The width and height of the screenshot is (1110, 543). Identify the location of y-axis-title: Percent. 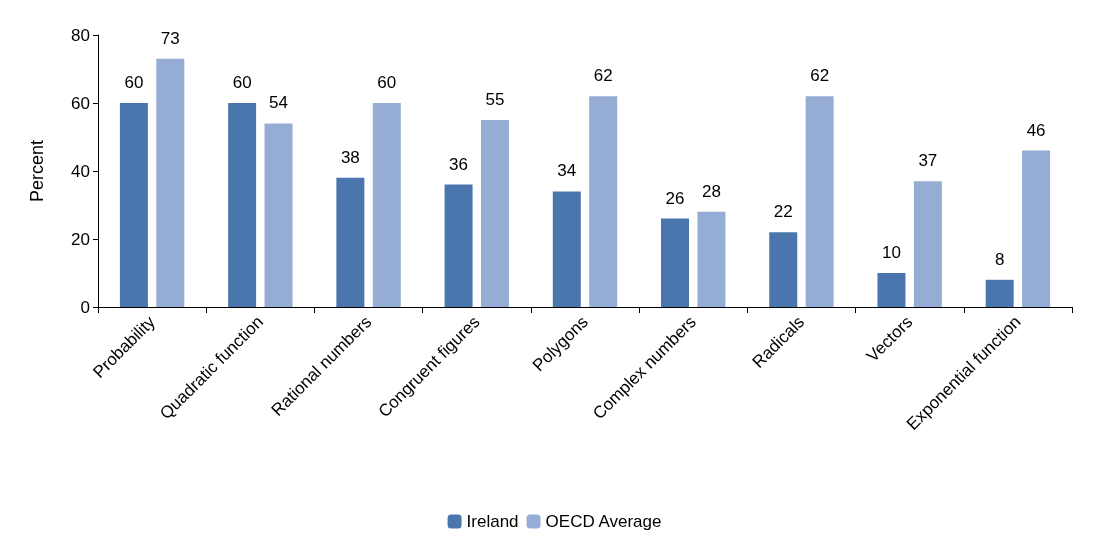
(37, 171).